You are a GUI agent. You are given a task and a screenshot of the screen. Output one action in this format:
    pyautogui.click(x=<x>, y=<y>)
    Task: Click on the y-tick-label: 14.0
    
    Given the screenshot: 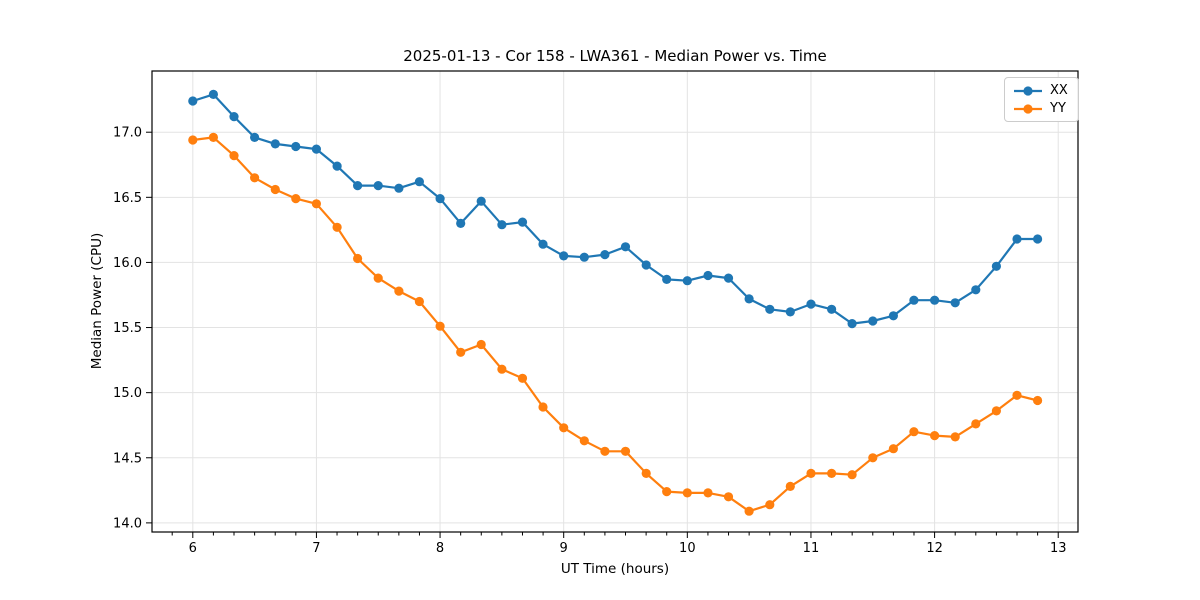 What is the action you would take?
    pyautogui.click(x=127, y=523)
    